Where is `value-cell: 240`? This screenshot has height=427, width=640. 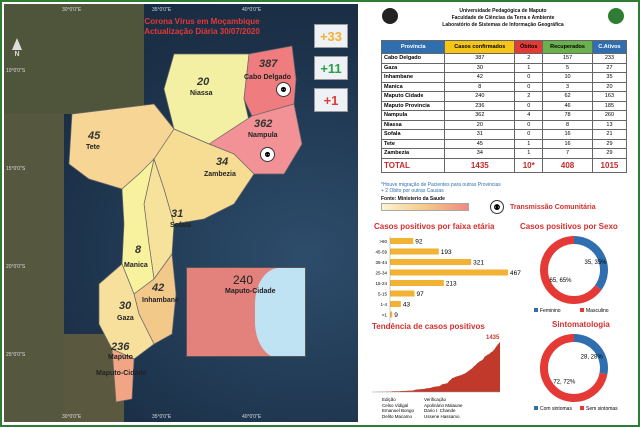
value-cell: 240 is located at coordinates (480, 96).